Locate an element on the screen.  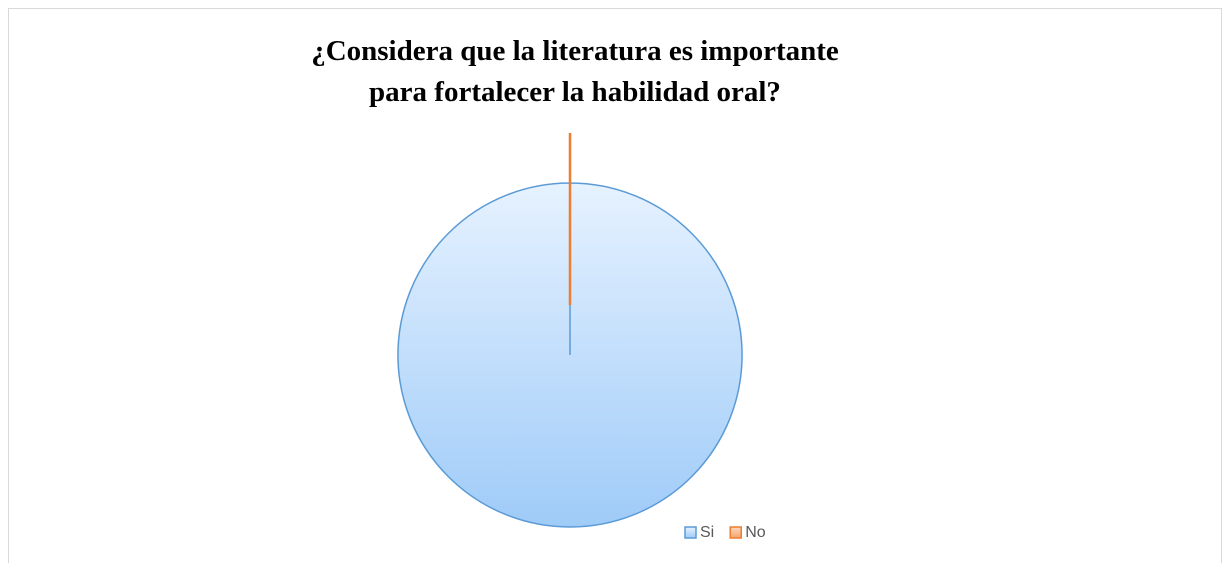
legend-label: Si is located at coordinates (707, 532).